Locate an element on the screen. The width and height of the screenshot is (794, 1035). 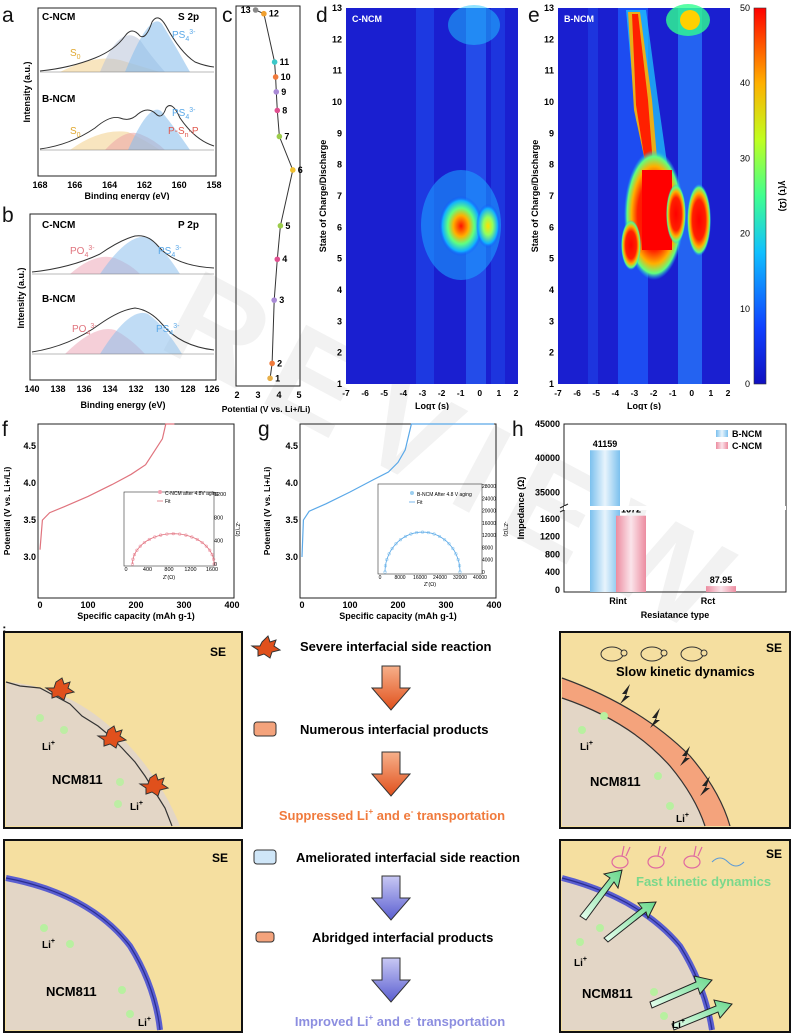
f-ytick: 3.0 is located at coordinates (29, 557).